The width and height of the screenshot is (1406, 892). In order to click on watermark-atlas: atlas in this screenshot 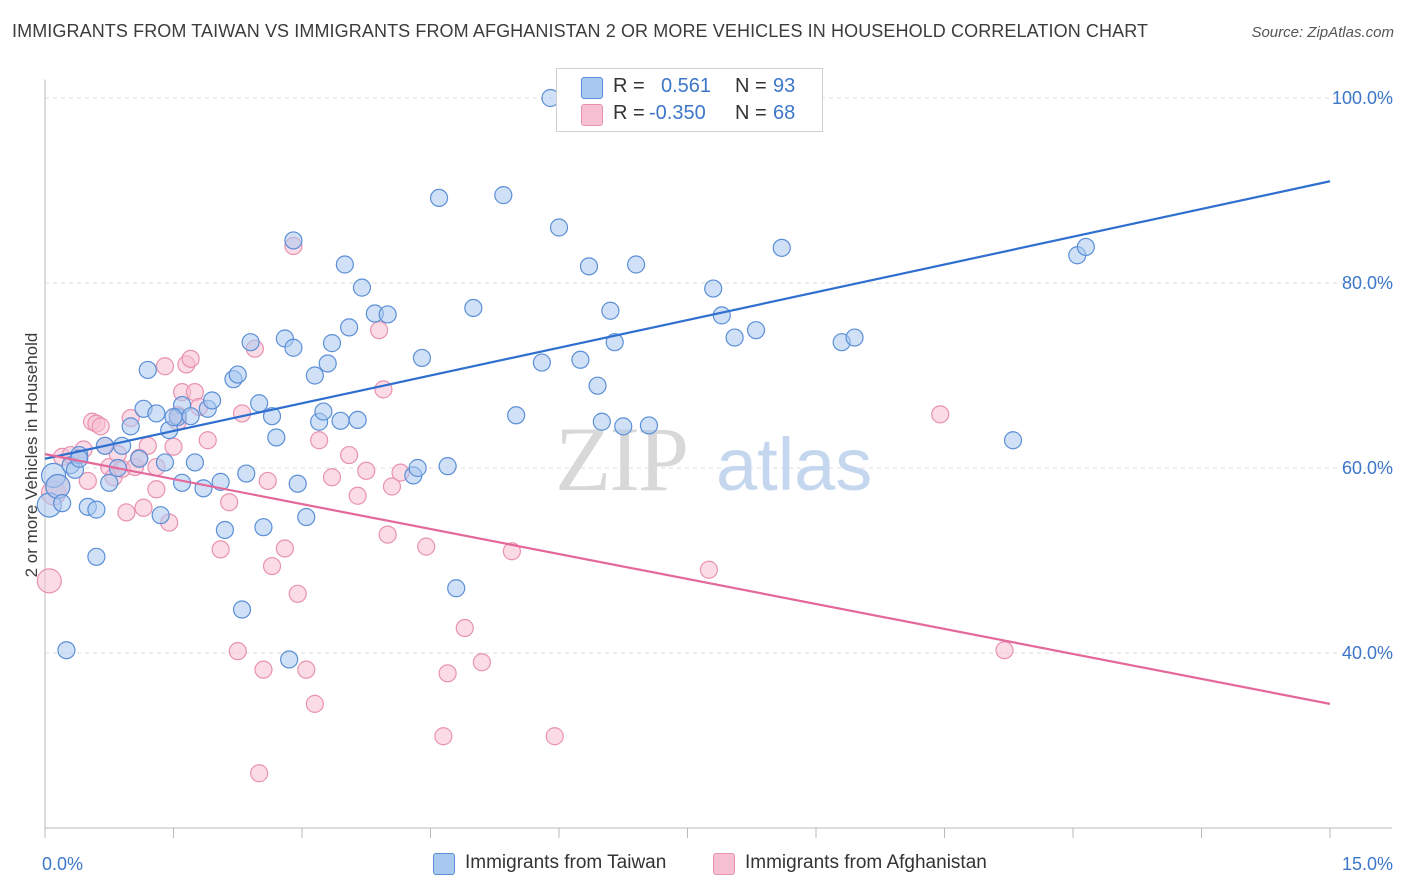, I will do `click(794, 464)`.